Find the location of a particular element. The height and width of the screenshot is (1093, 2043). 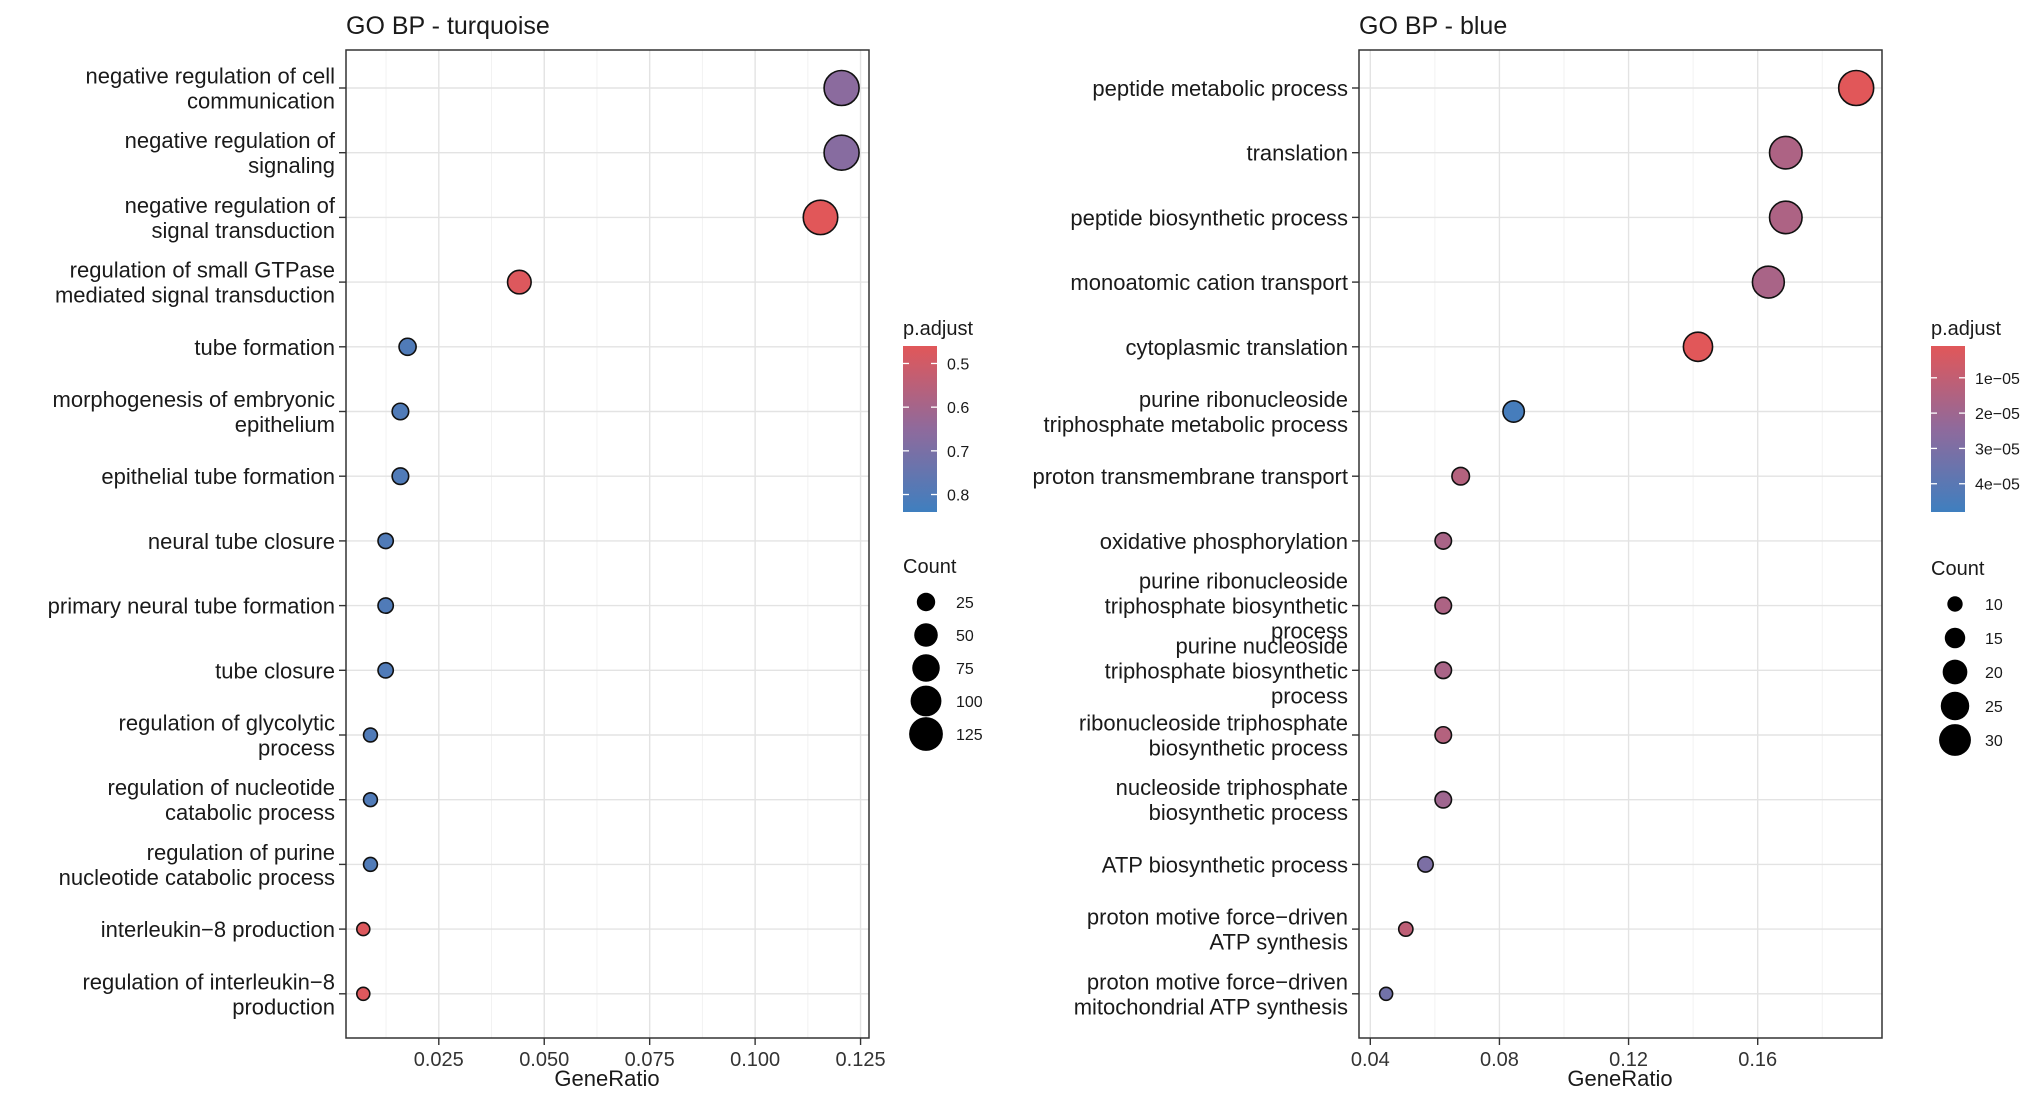

y-tick-label: negative regulation of cell communication is located at coordinates (211, 89).